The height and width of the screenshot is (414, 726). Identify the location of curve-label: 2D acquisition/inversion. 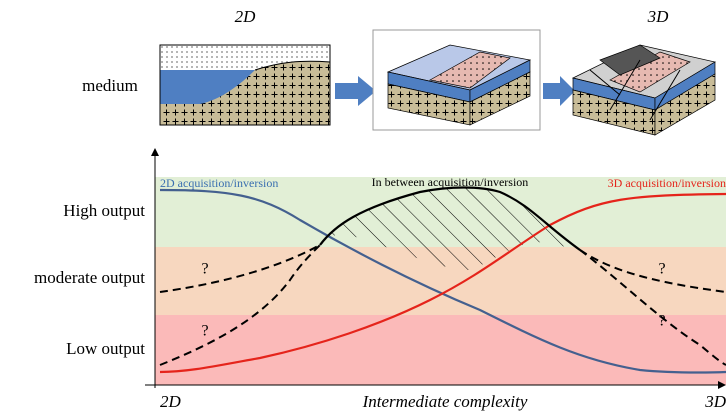
(219, 183).